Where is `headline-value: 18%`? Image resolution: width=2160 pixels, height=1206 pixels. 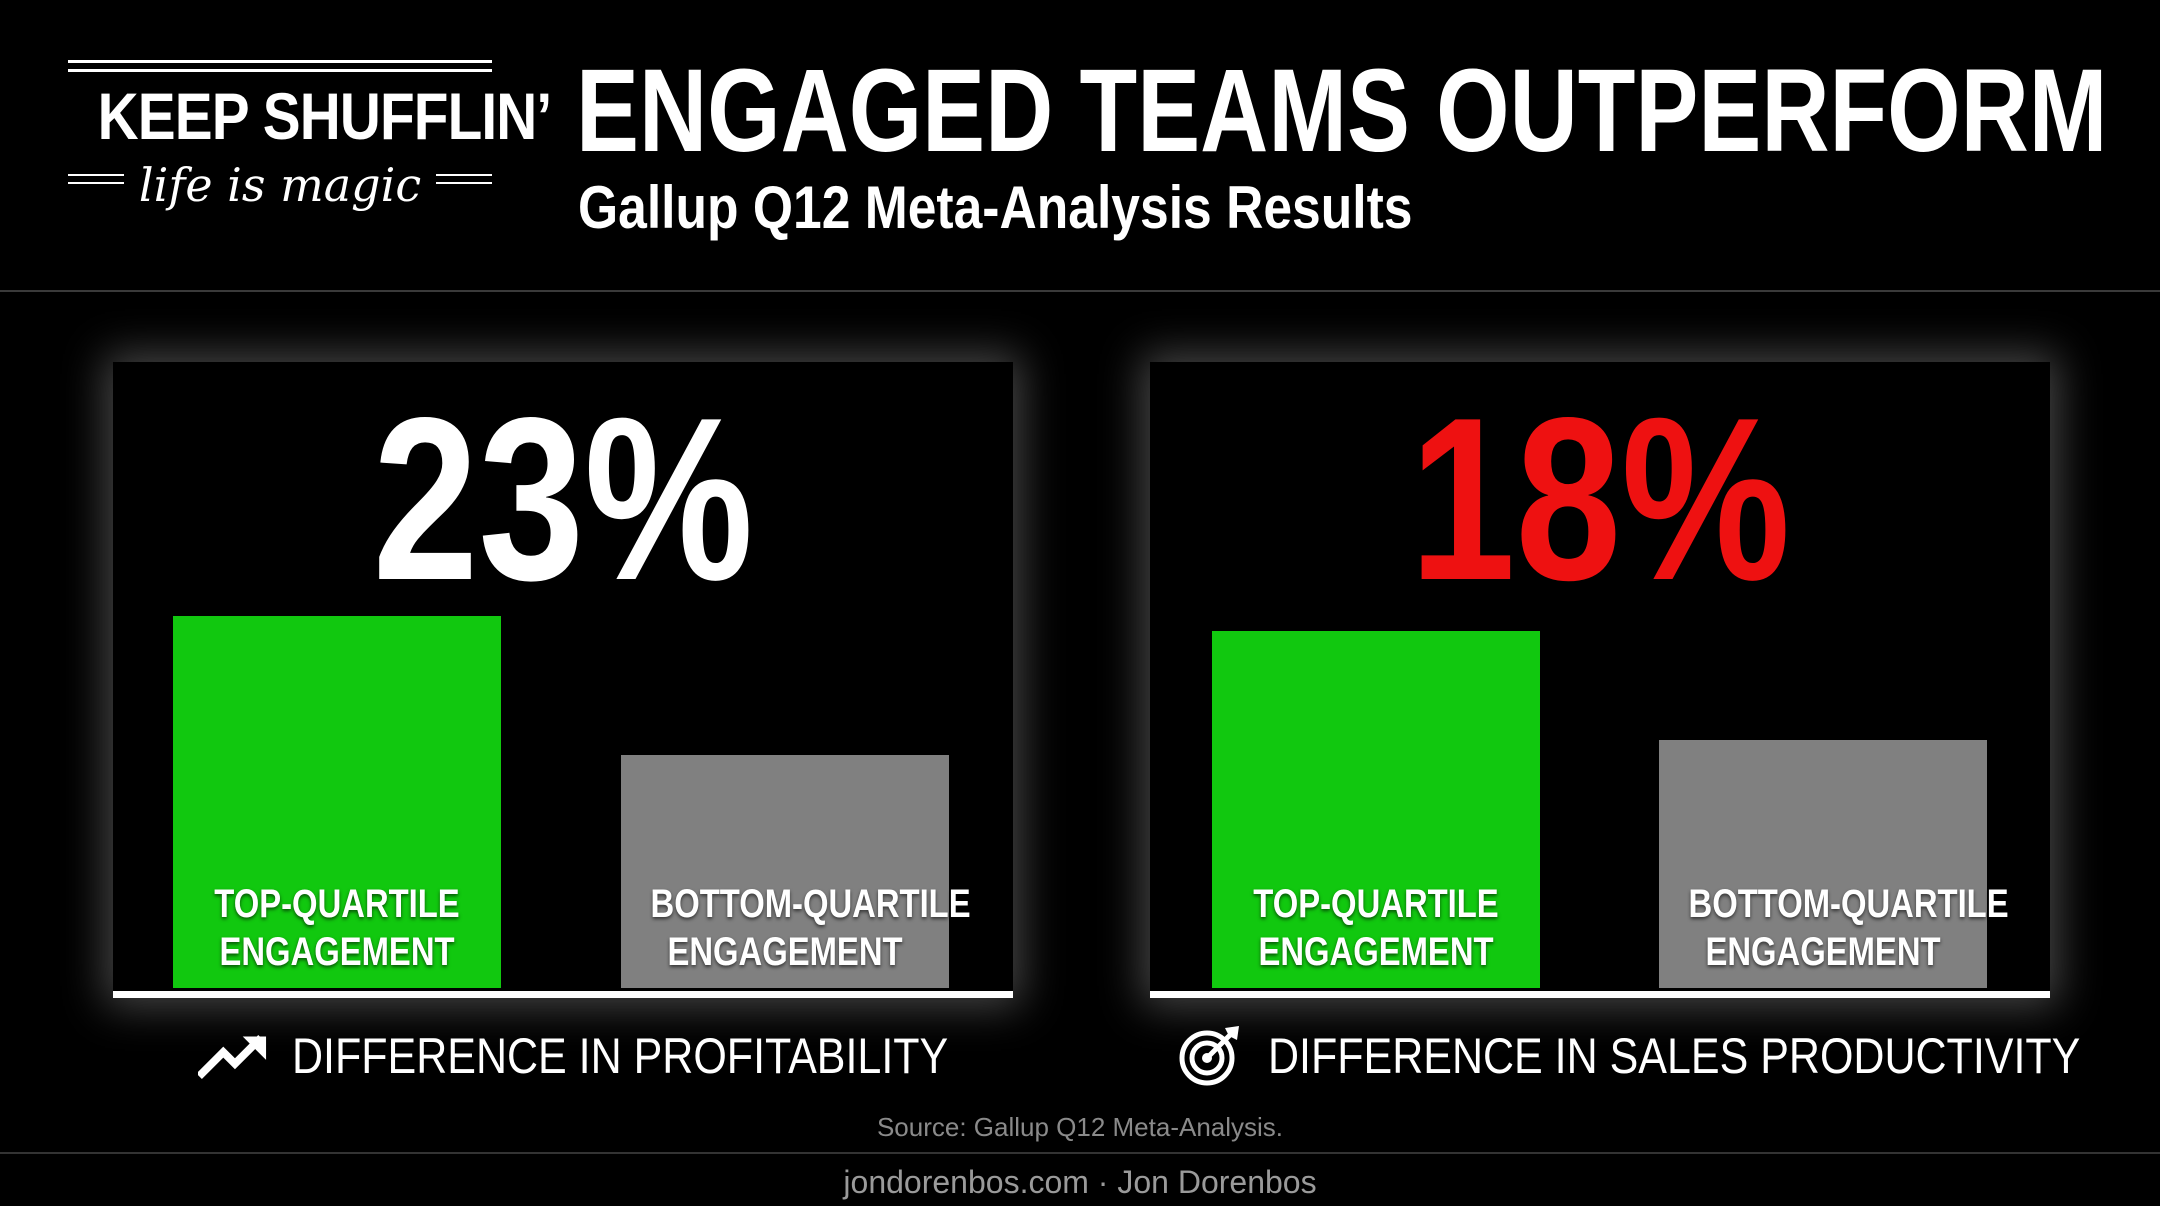
headline-value: 18% is located at coordinates (1600, 499).